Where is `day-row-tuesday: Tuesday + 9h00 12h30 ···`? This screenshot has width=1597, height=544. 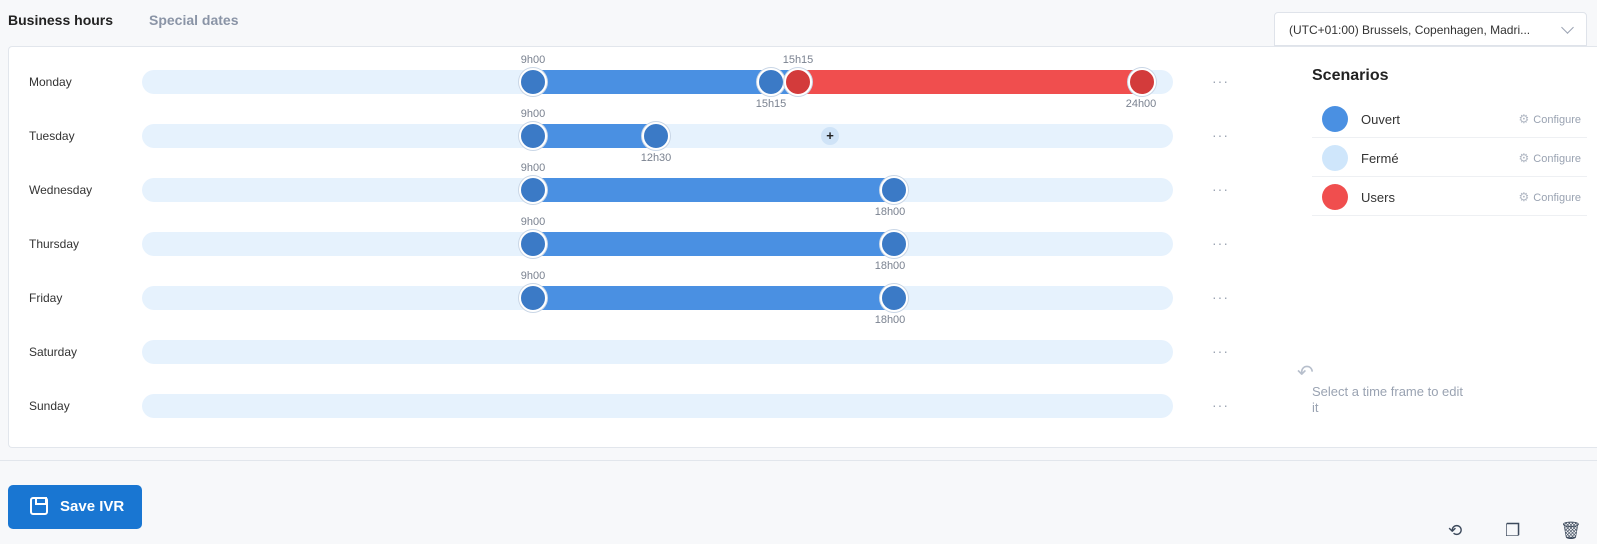 day-row-tuesday: Tuesday + 9h00 12h30 ··· is located at coordinates (629, 135).